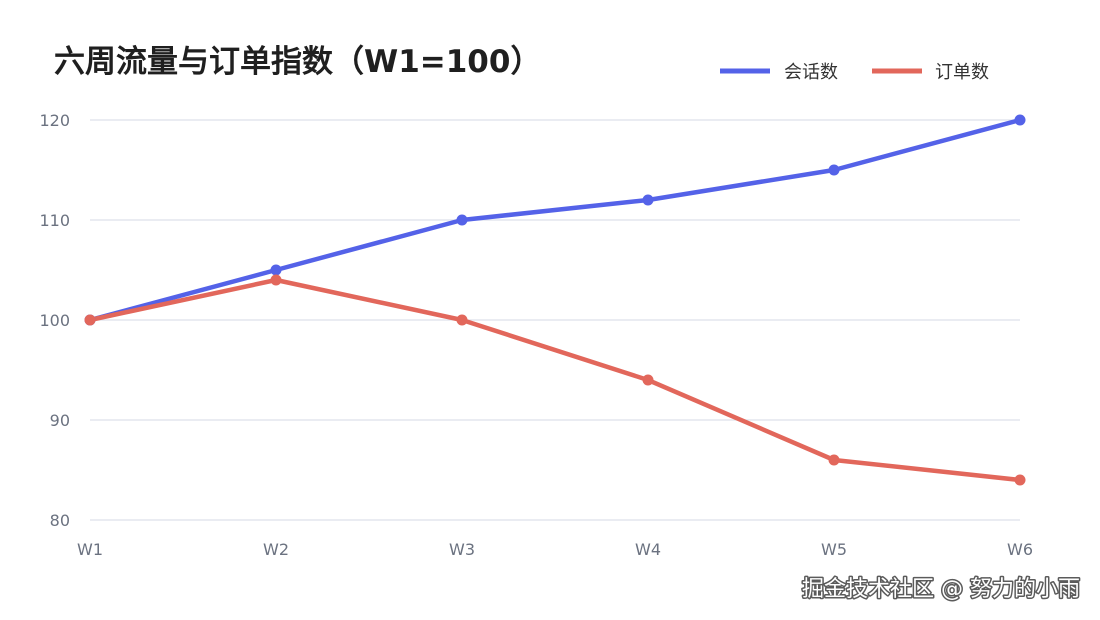 The width and height of the screenshot is (1100, 620). I want to click on x-axis: W1 W2 W3 W4 W5 W6, so click(555, 549).